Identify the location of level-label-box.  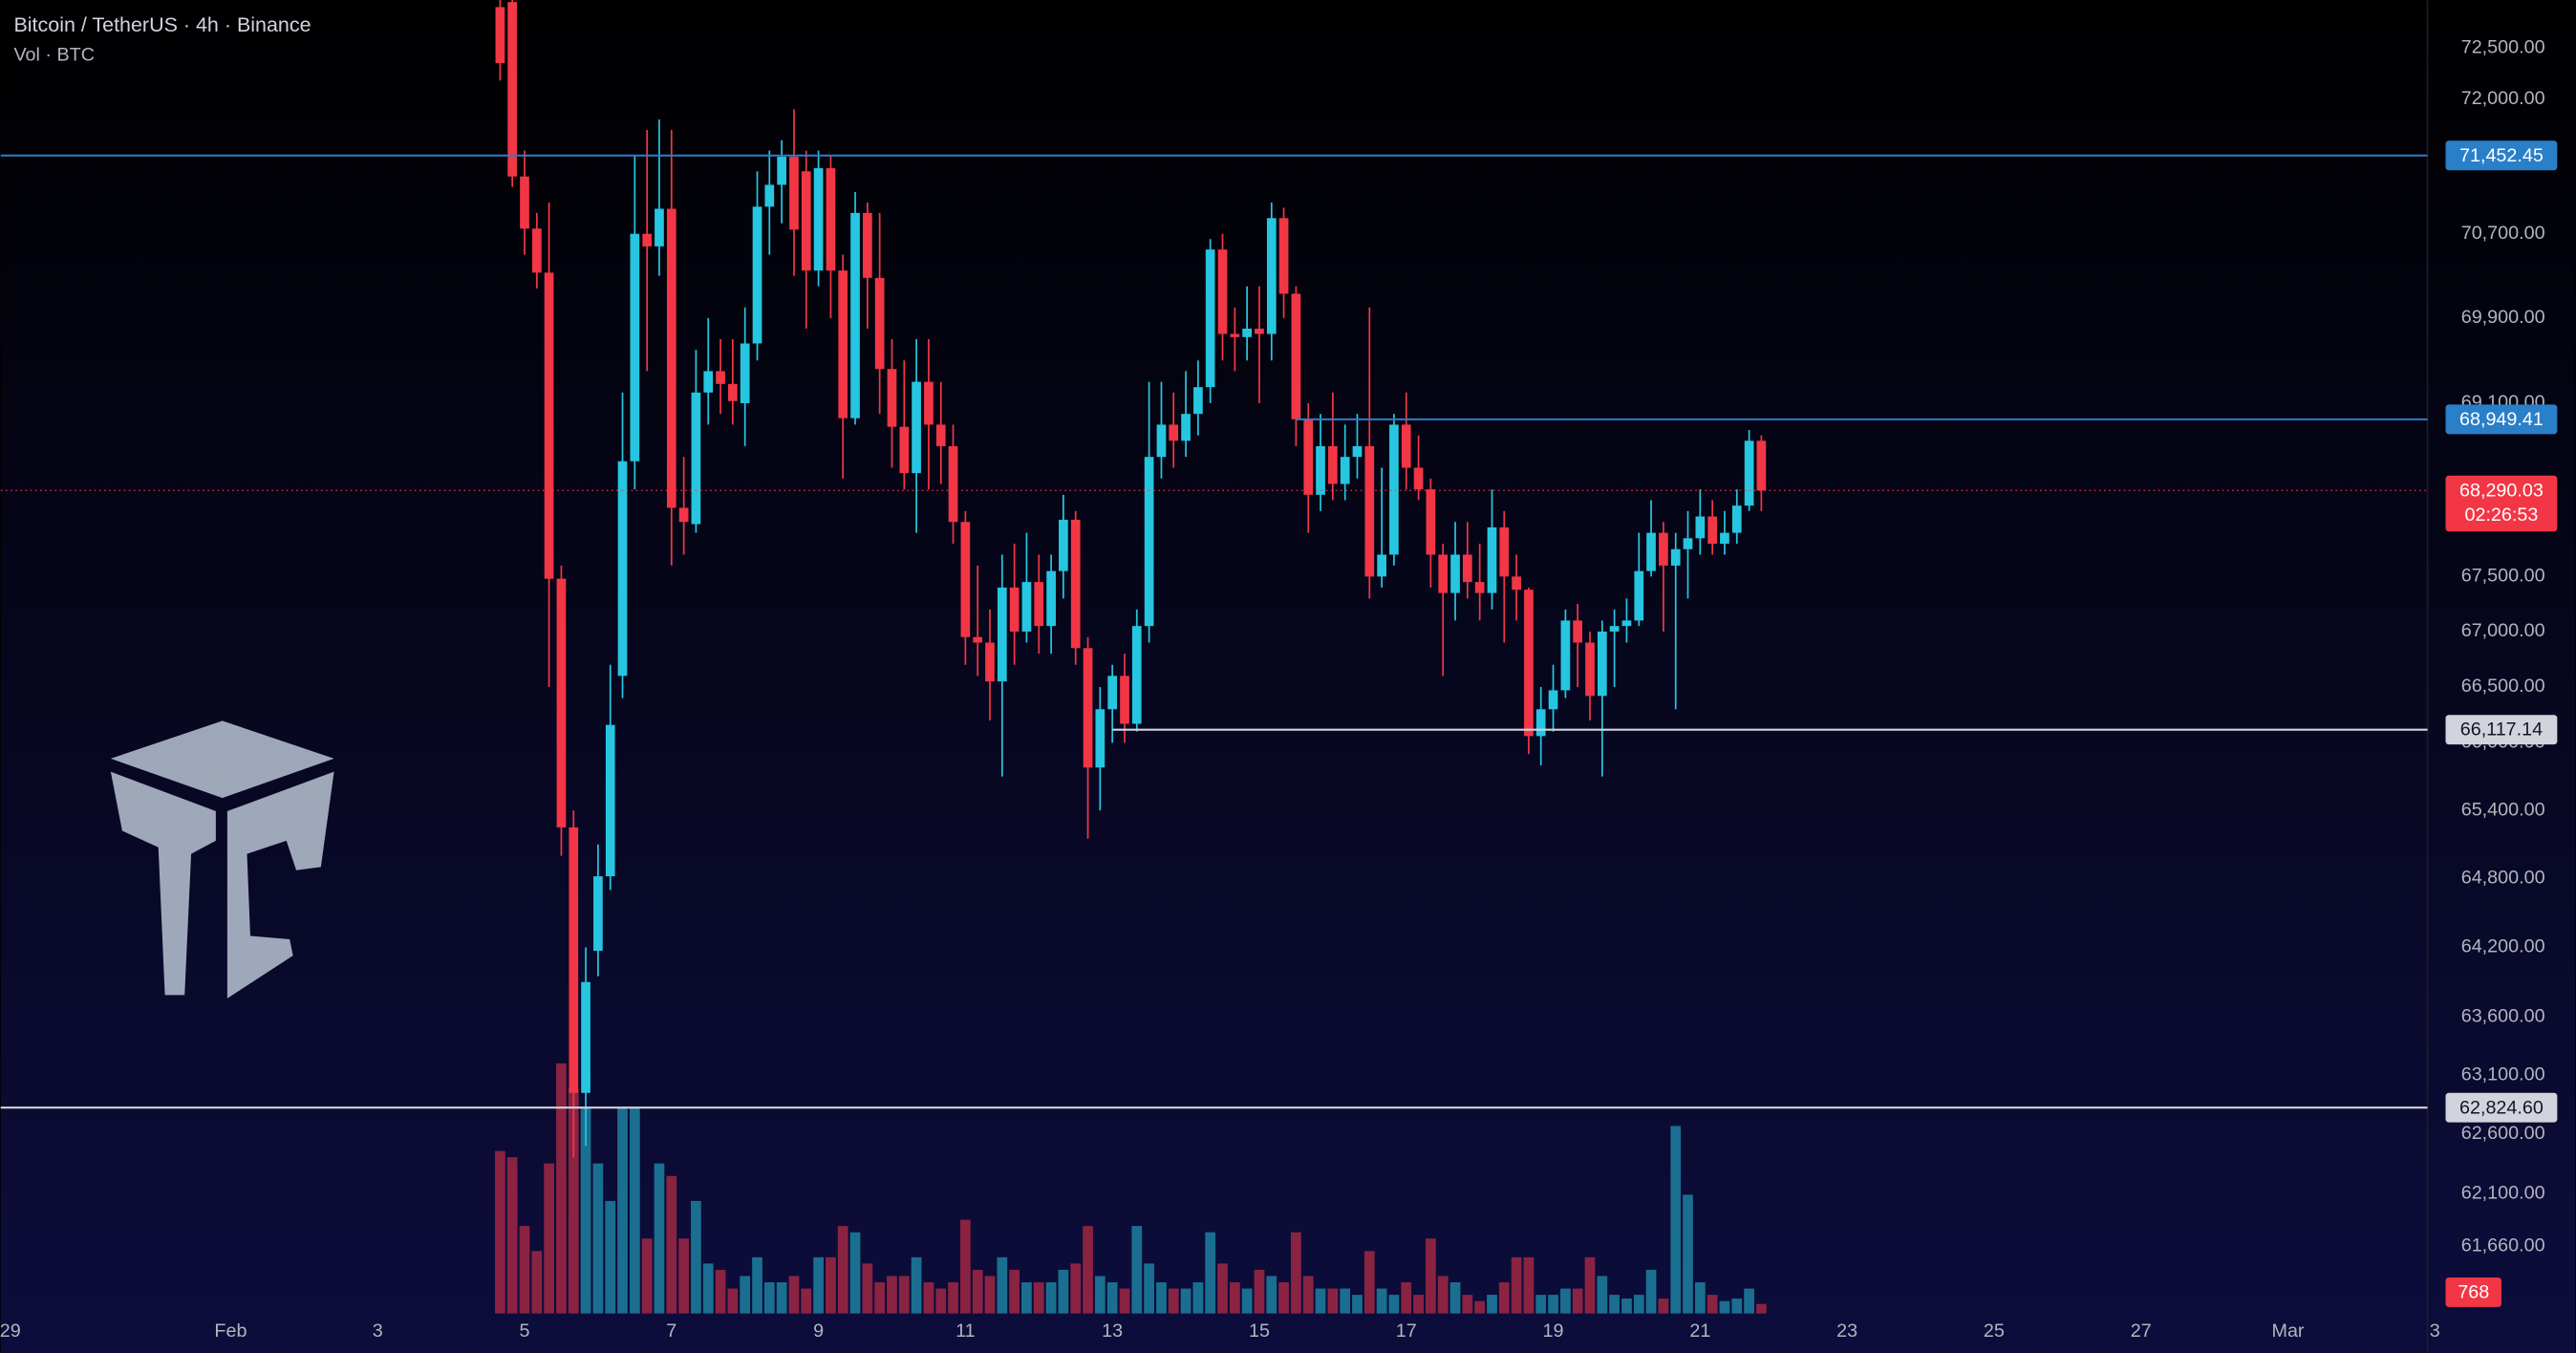
(2501, 155).